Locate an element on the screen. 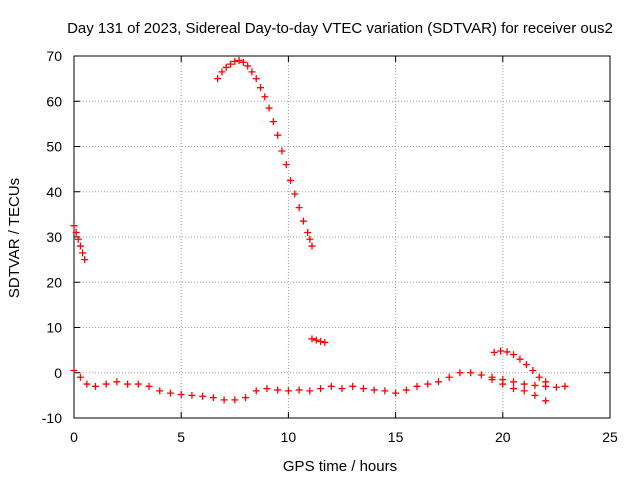 This screenshot has width=640, height=480. y-tick-label: 0 is located at coordinates (58, 373).